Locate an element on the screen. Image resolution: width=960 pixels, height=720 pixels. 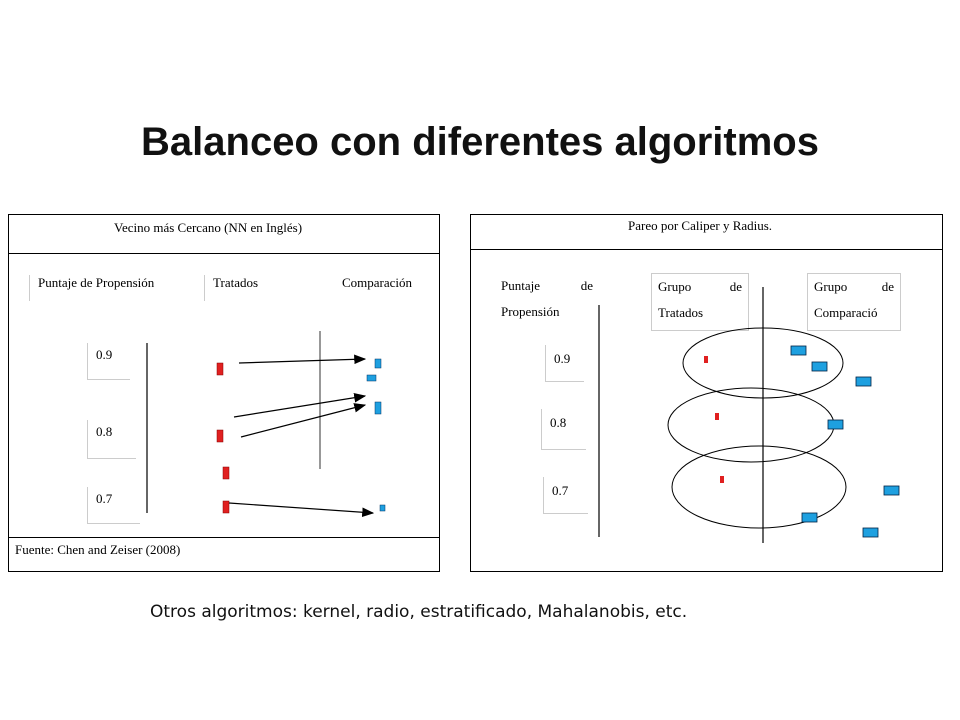
cr-comparison-word-1: Grupo is located at coordinates (831, 286).